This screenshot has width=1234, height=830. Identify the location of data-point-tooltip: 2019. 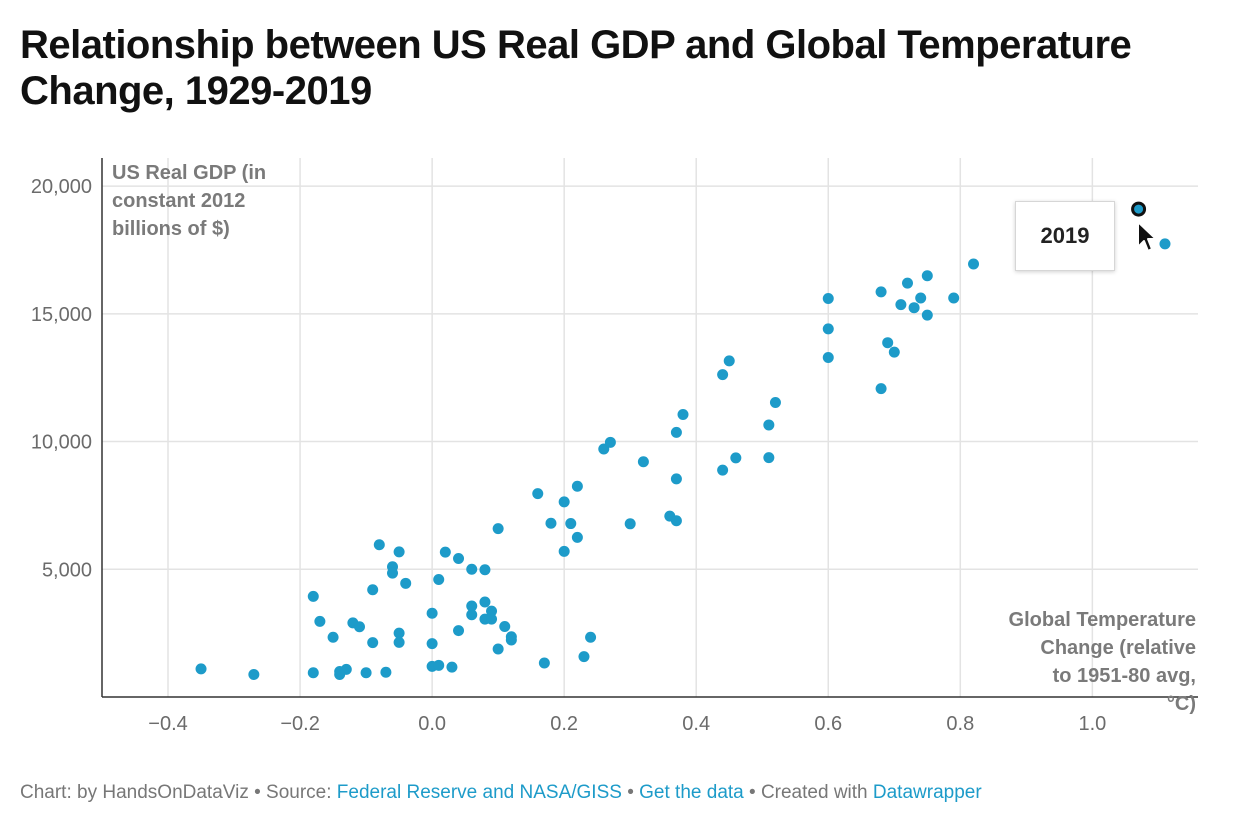
(1065, 236).